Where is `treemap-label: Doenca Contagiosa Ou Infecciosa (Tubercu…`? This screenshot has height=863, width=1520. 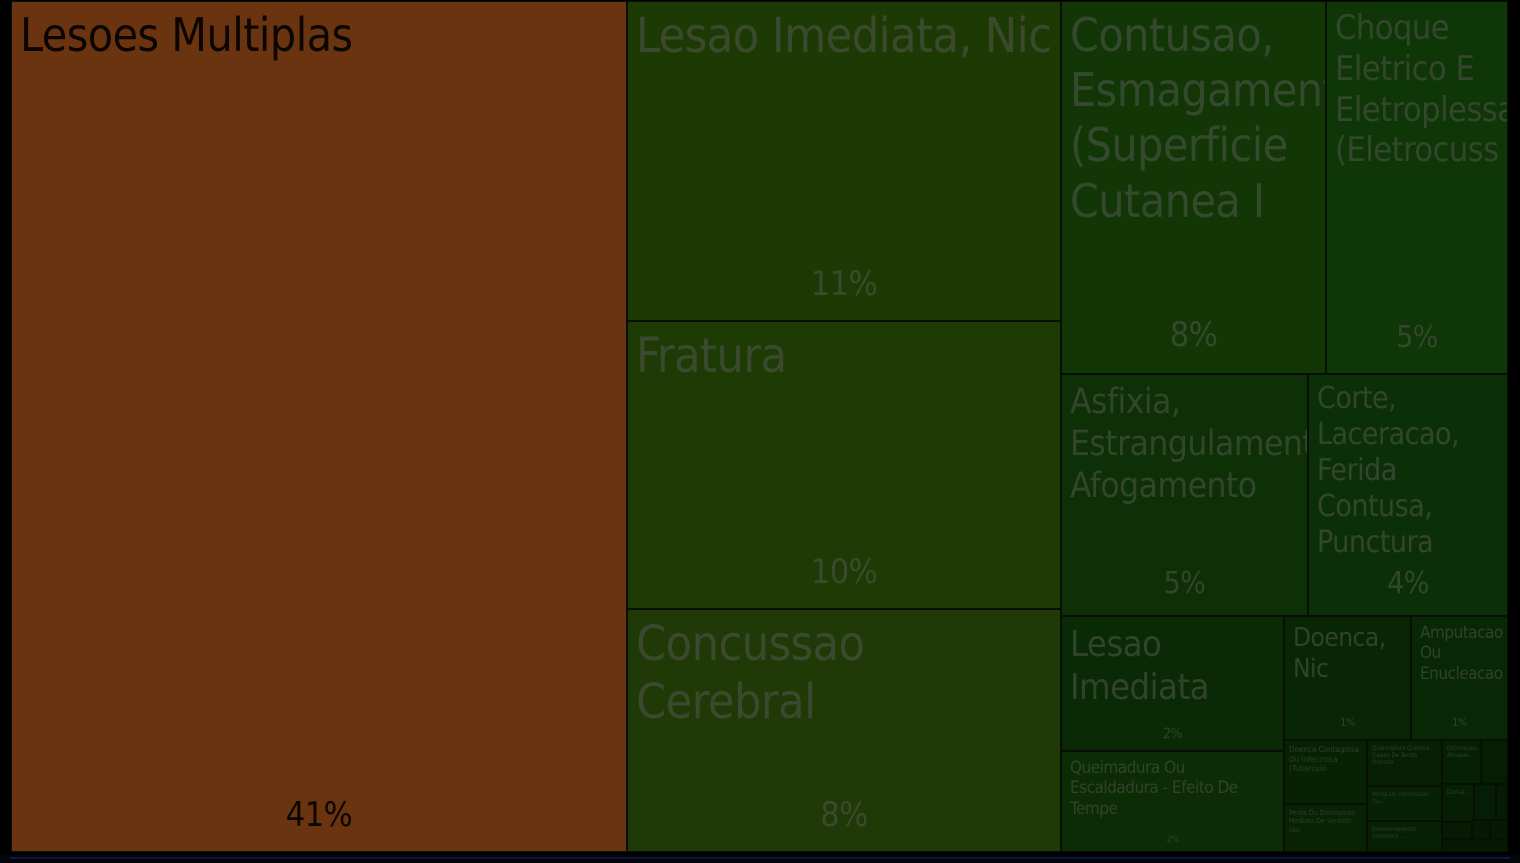 treemap-label: Doenca Contagiosa Ou Infecciosa (Tubercu… is located at coordinates (1324, 759).